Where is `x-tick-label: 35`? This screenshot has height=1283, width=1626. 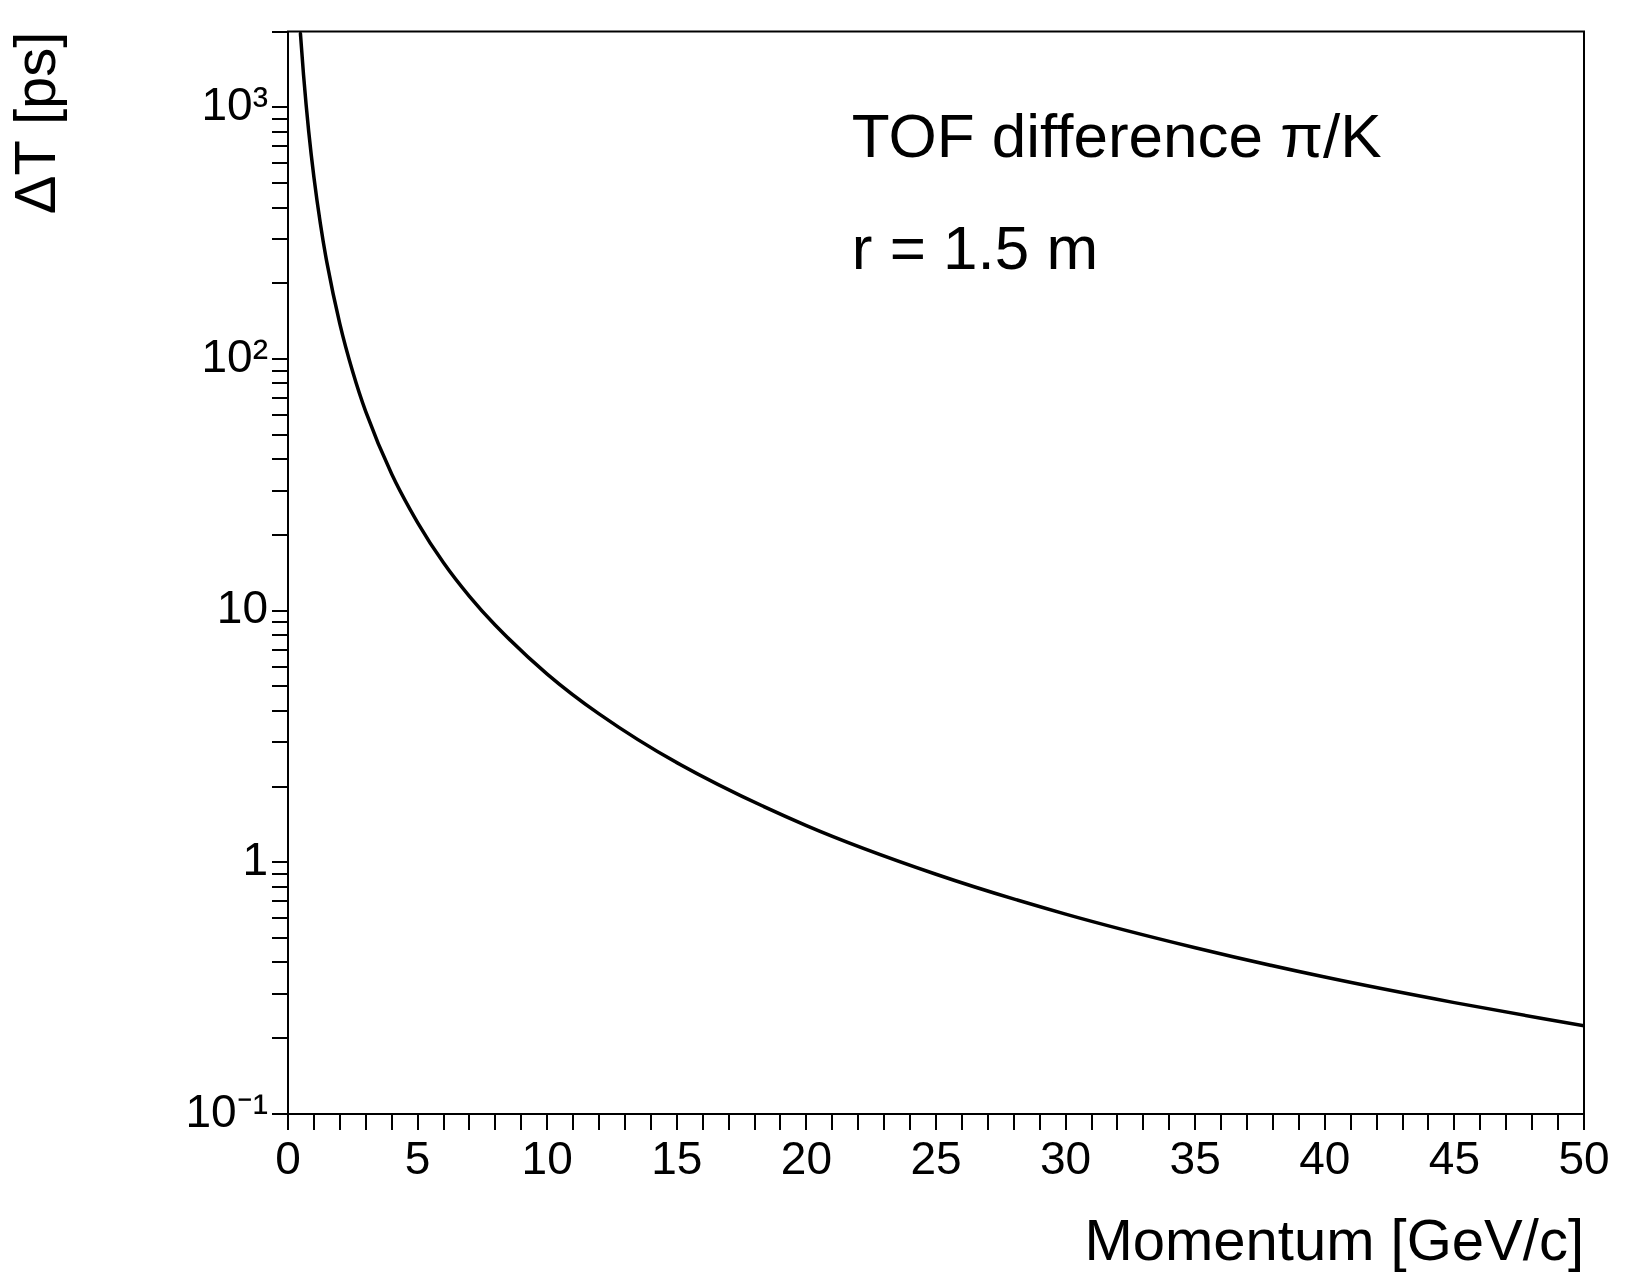 x-tick-label: 35 is located at coordinates (1195, 1158).